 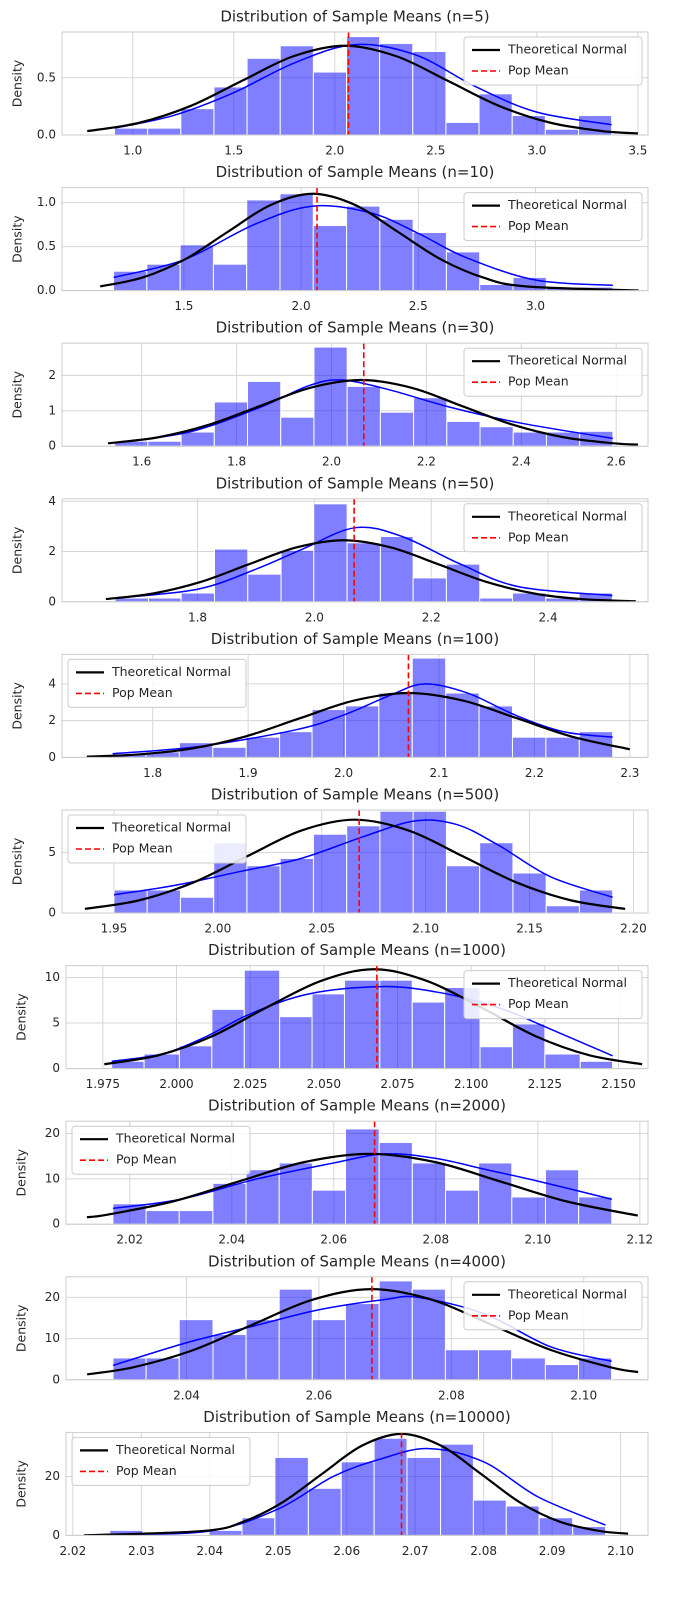 I want to click on chart-title: Distribution of Sample Means (n=5), so click(x=354, y=17).